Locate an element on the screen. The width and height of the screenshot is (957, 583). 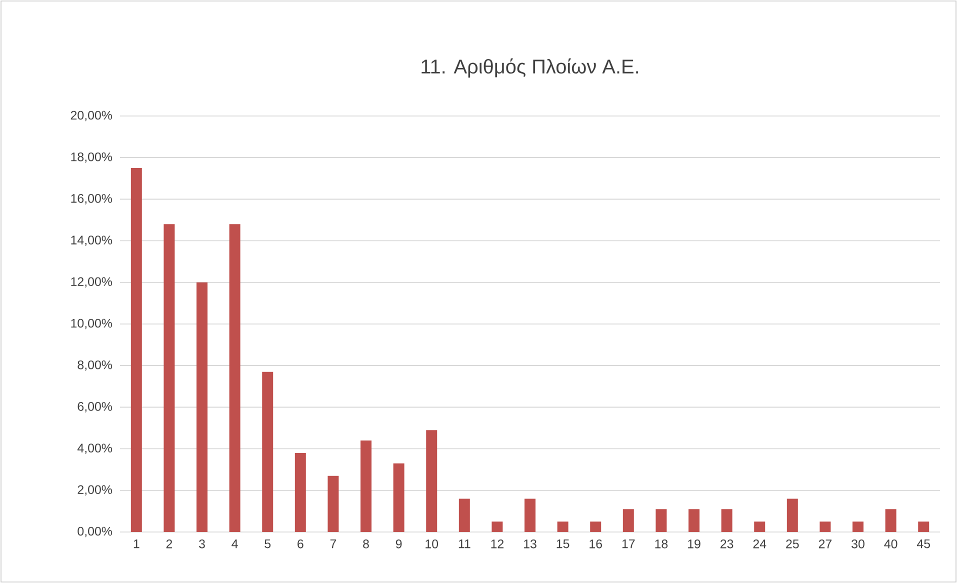
y-tick-label: 8,00% is located at coordinates (95, 365).